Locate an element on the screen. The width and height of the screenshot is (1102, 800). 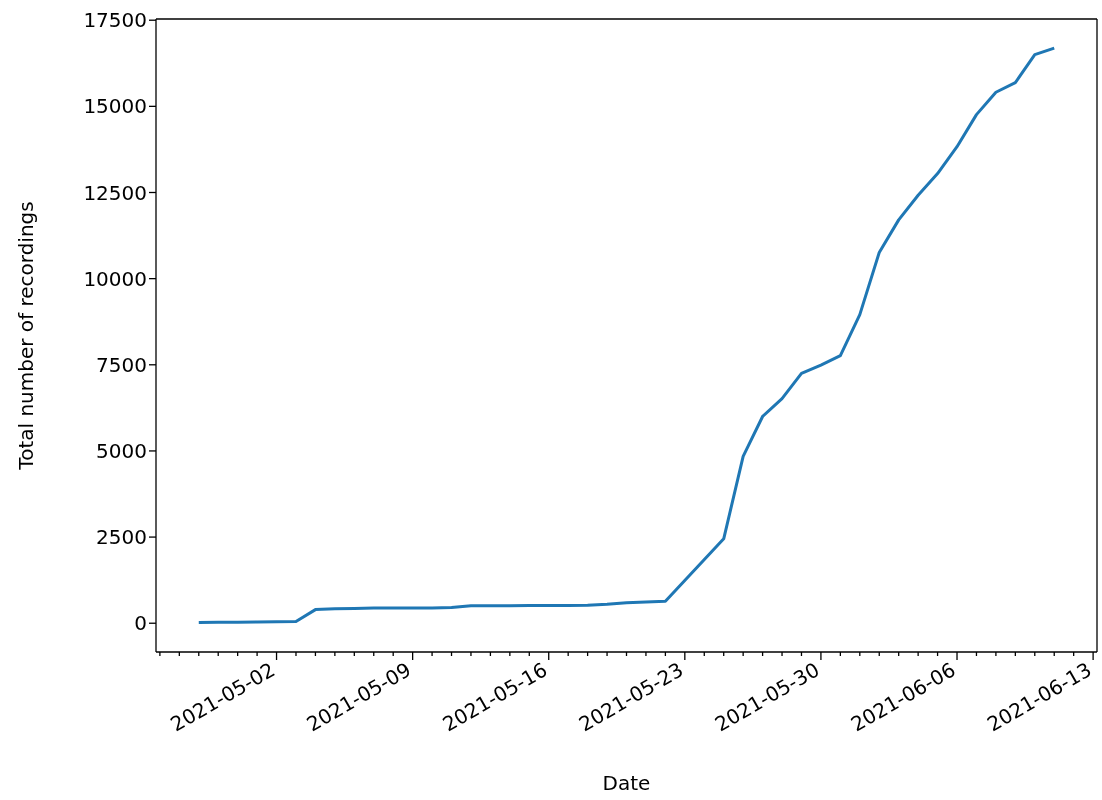
y-axis-title: Total number of recordings is located at coordinates (26, 336).